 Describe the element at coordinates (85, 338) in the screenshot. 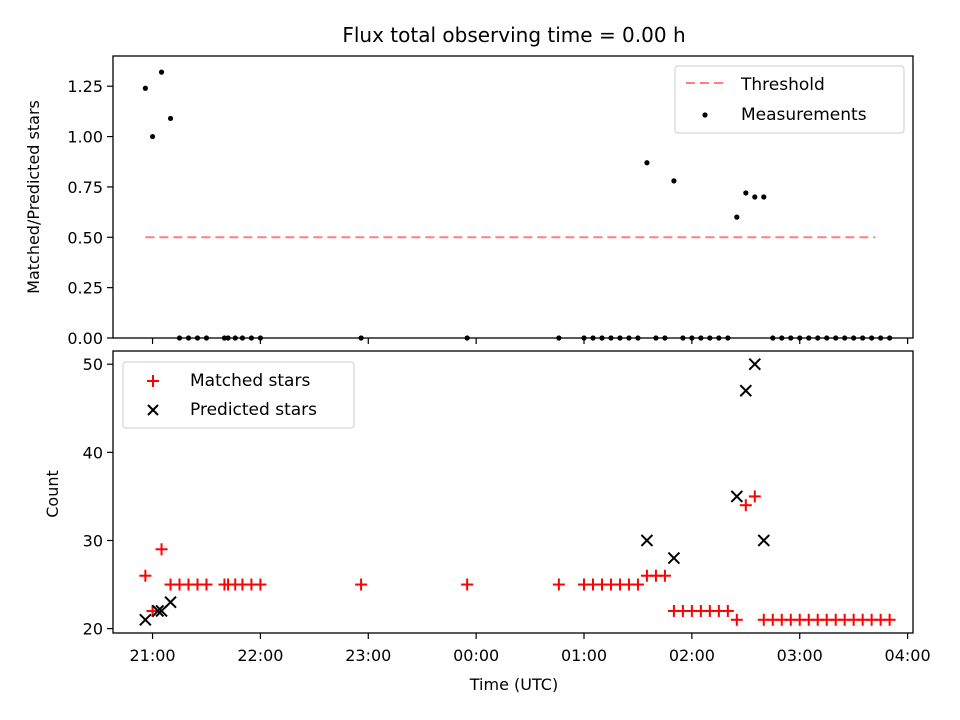

I see `top-y-tick-label: 0.00` at that location.